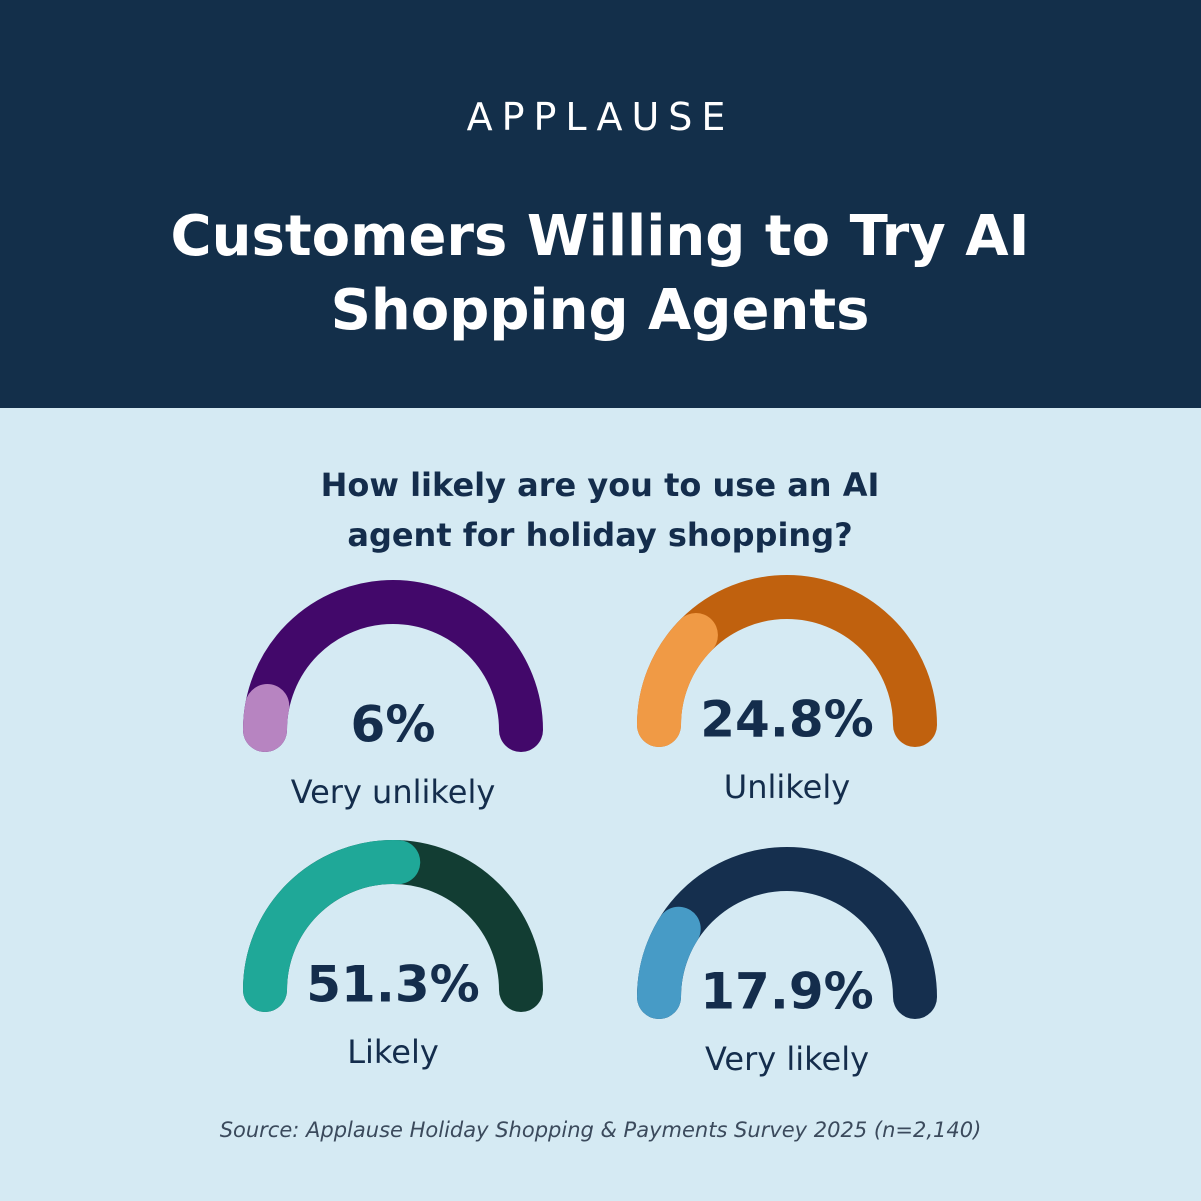 This screenshot has width=1201, height=1201. I want to click on category-label: Unlikely, so click(787, 787).